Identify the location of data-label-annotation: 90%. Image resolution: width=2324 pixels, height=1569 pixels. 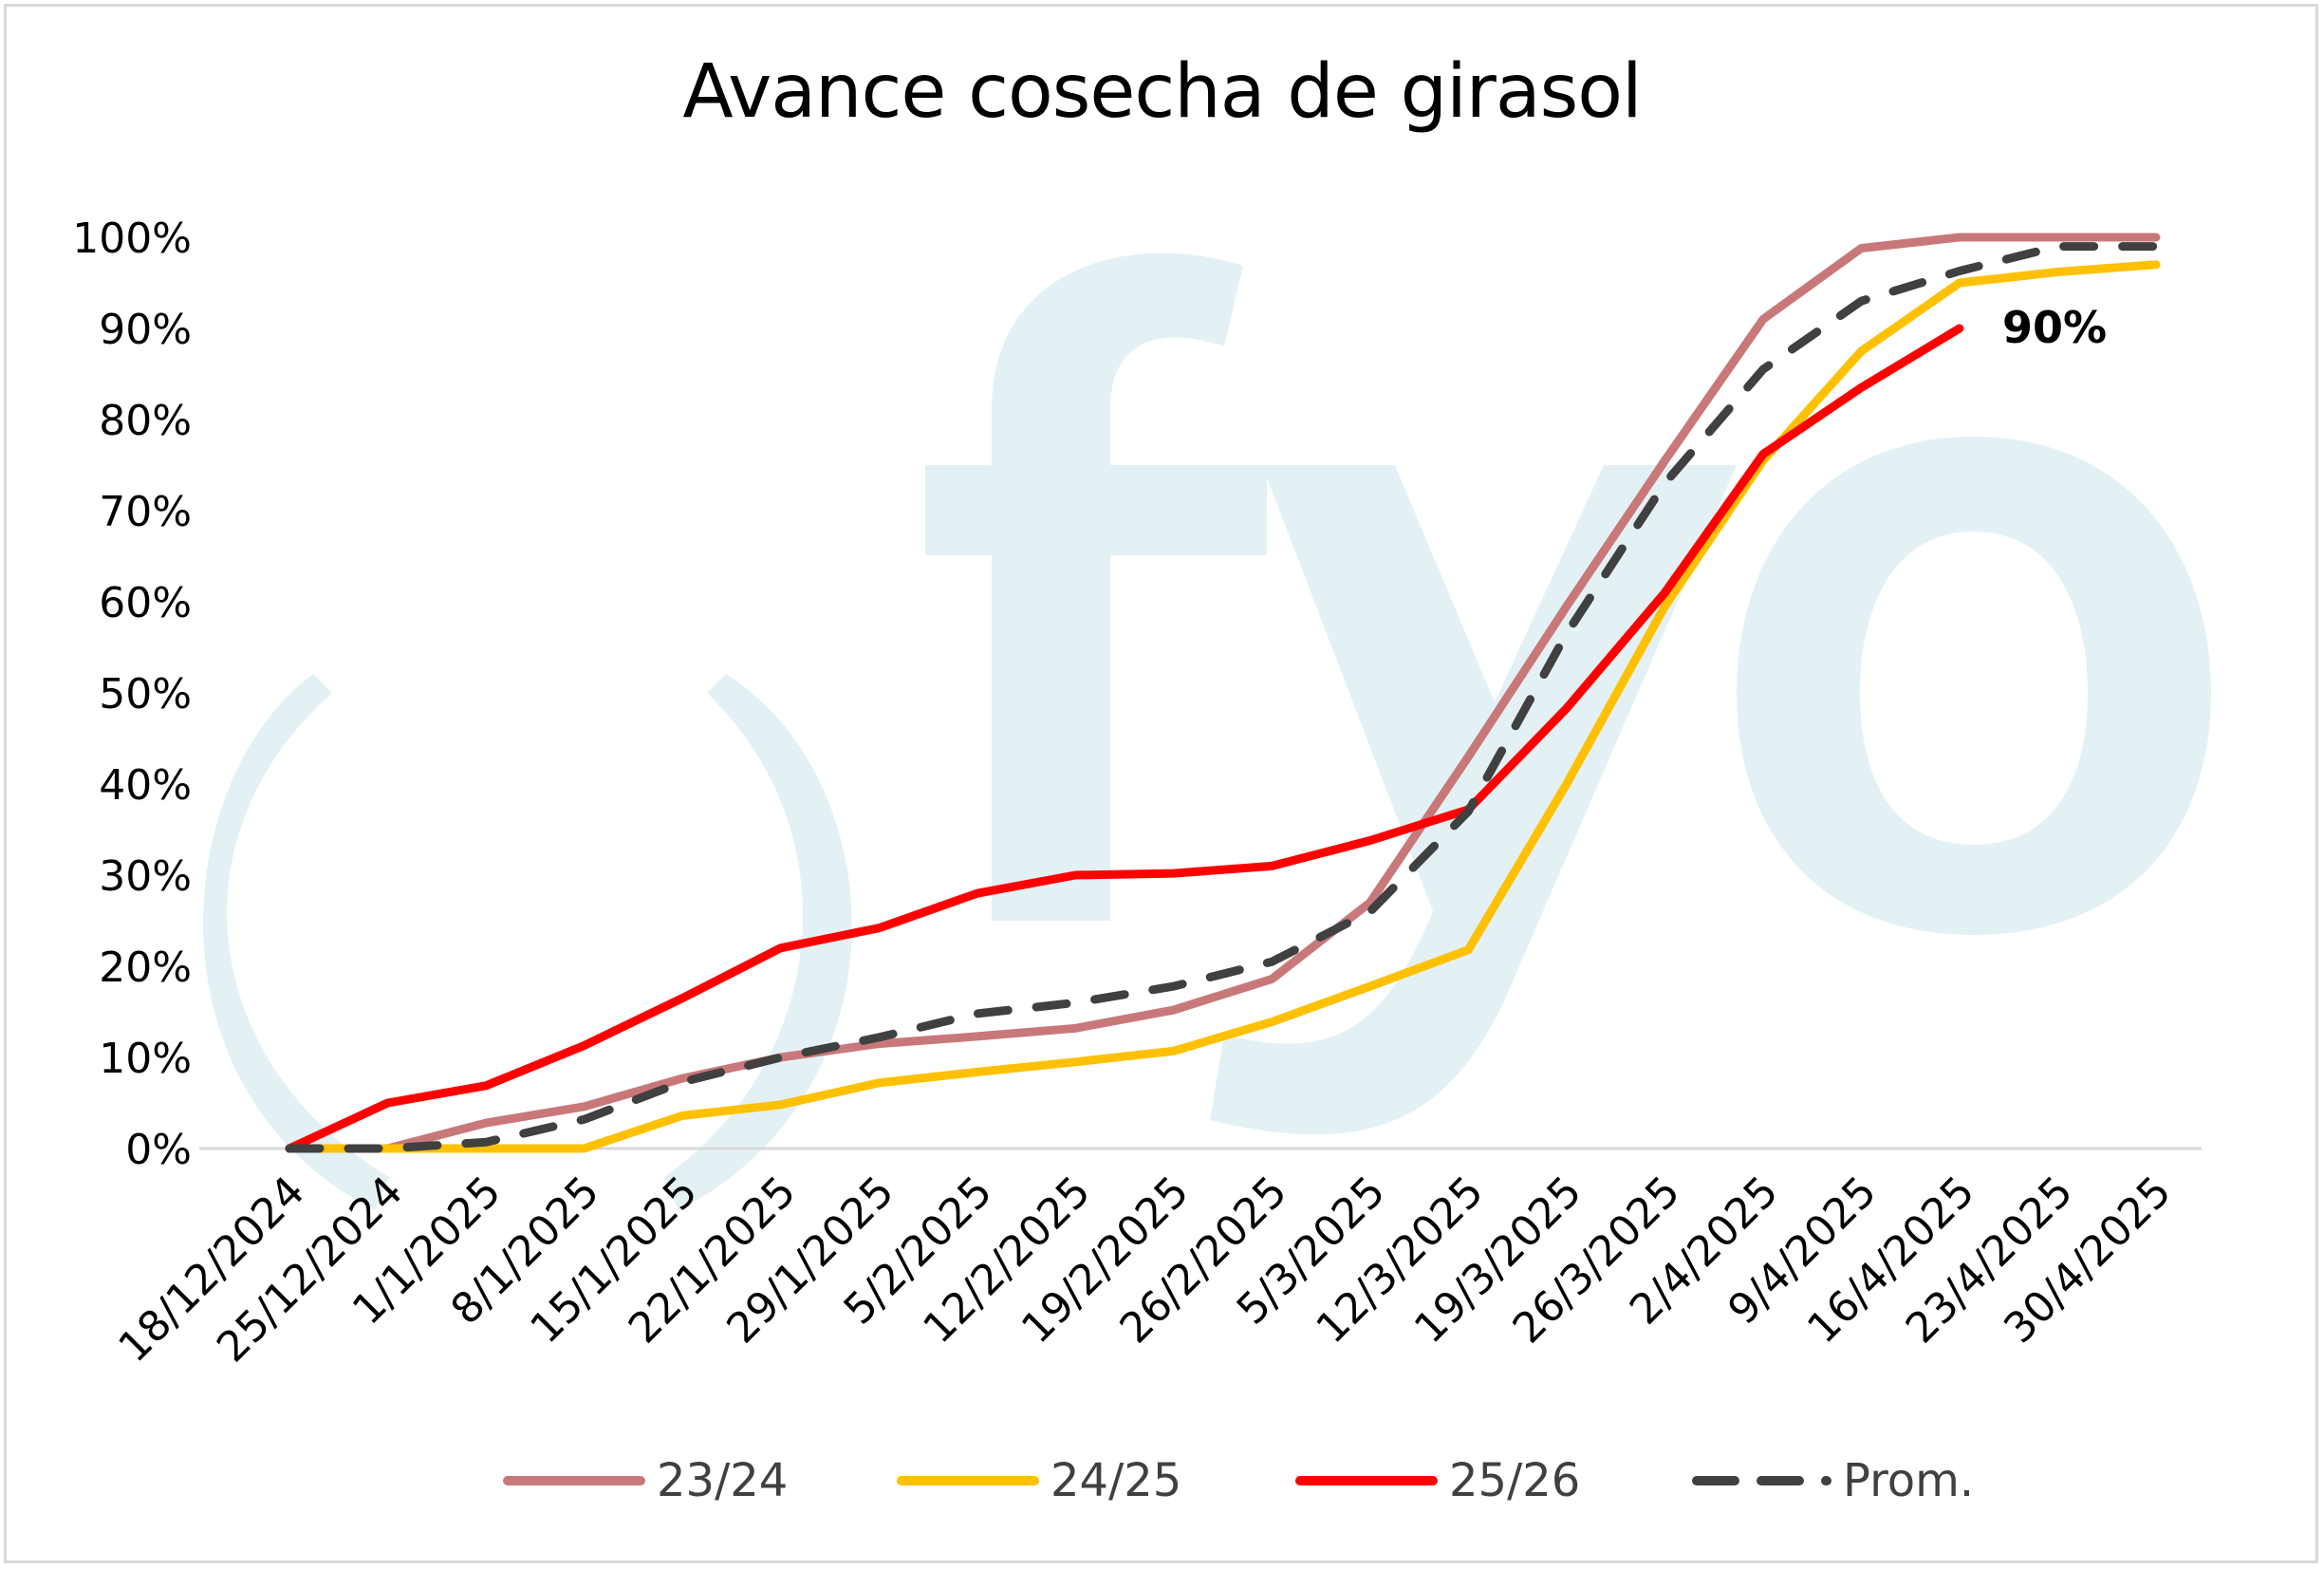
(2055, 327).